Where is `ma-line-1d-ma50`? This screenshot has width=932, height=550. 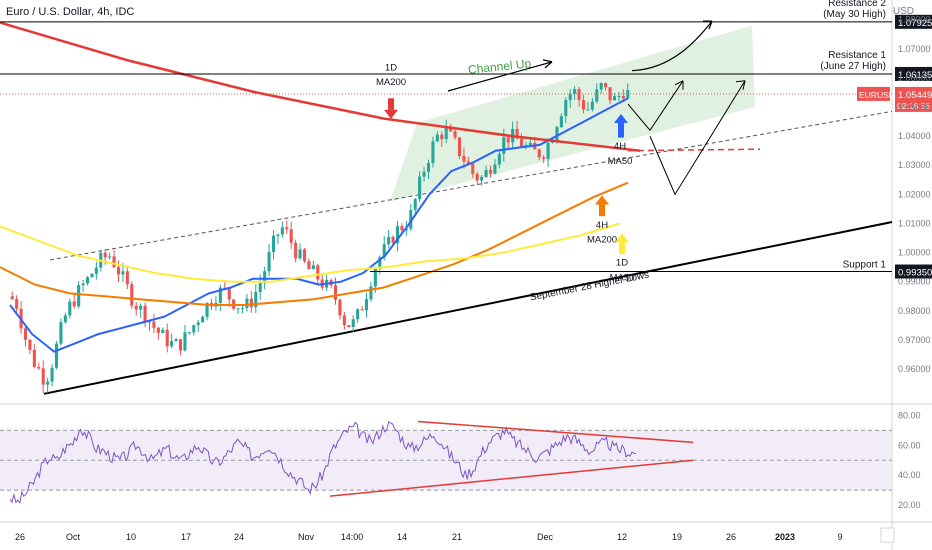 ma-line-1d-ma50 is located at coordinates (310, 252).